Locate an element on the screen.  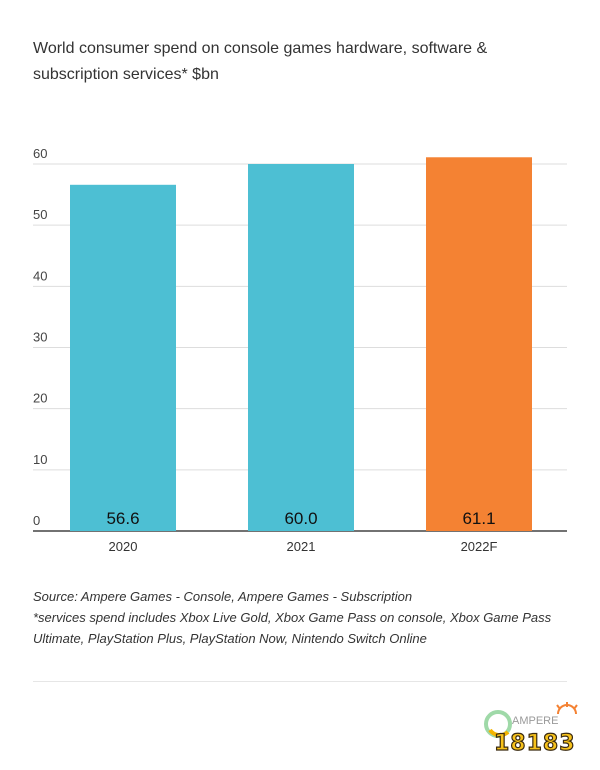
data-label-2020: 56.6 is located at coordinates (122, 518).